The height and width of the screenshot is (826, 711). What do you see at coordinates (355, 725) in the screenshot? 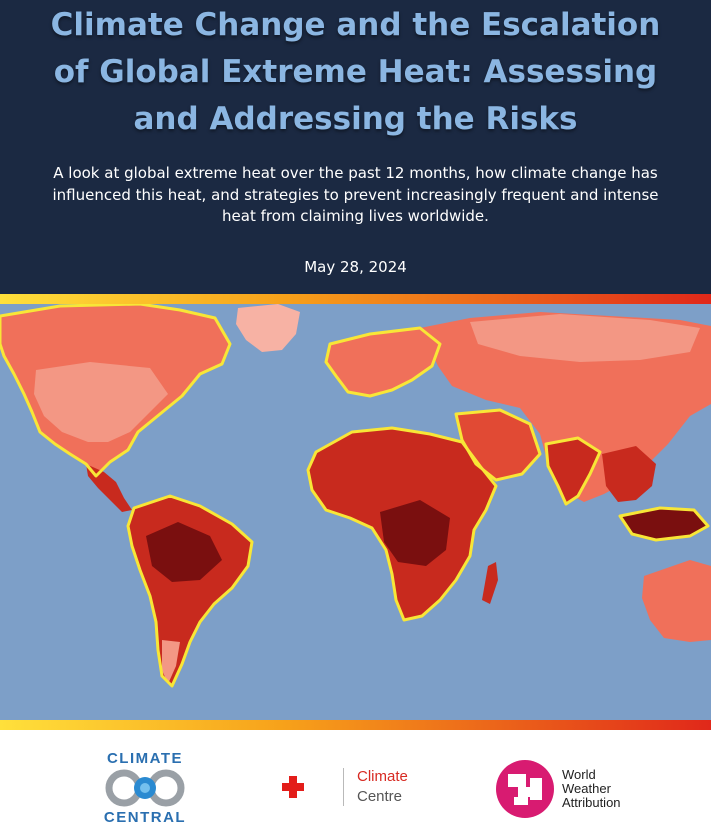
I see `gradient-band-bottom` at bounding box center [355, 725].